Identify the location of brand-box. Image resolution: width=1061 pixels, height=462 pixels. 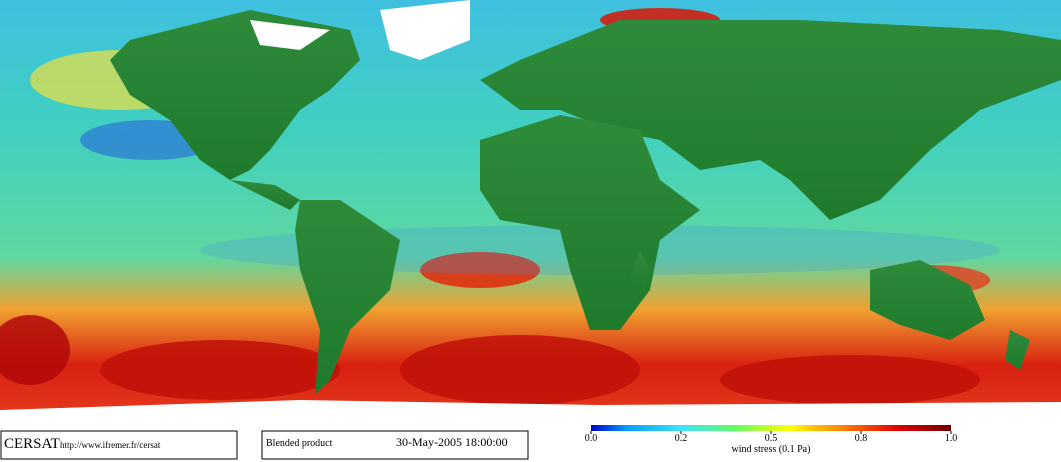
(119, 445).